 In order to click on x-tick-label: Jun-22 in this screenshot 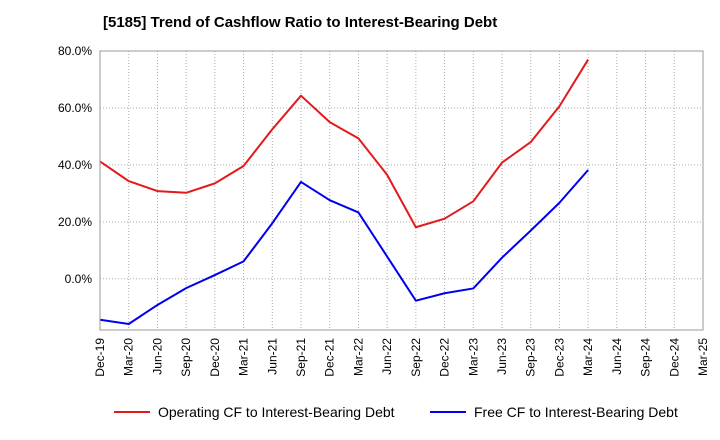, I will do `click(387, 356)`.